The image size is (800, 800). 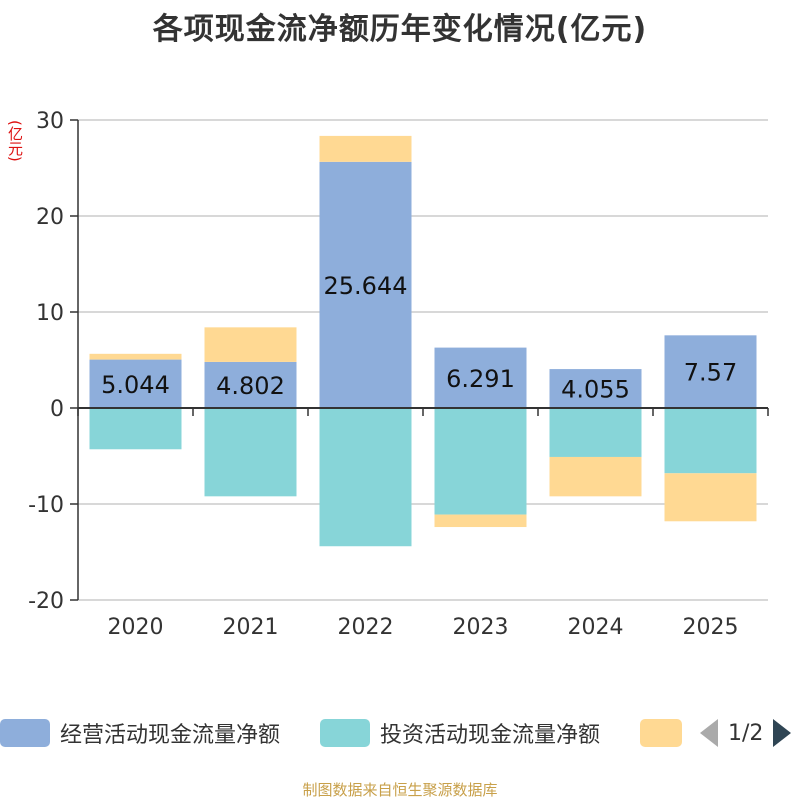 What do you see at coordinates (400, 790) in the screenshot?
I see `data-source-note: 制图数据来自恒生聚源数据库` at bounding box center [400, 790].